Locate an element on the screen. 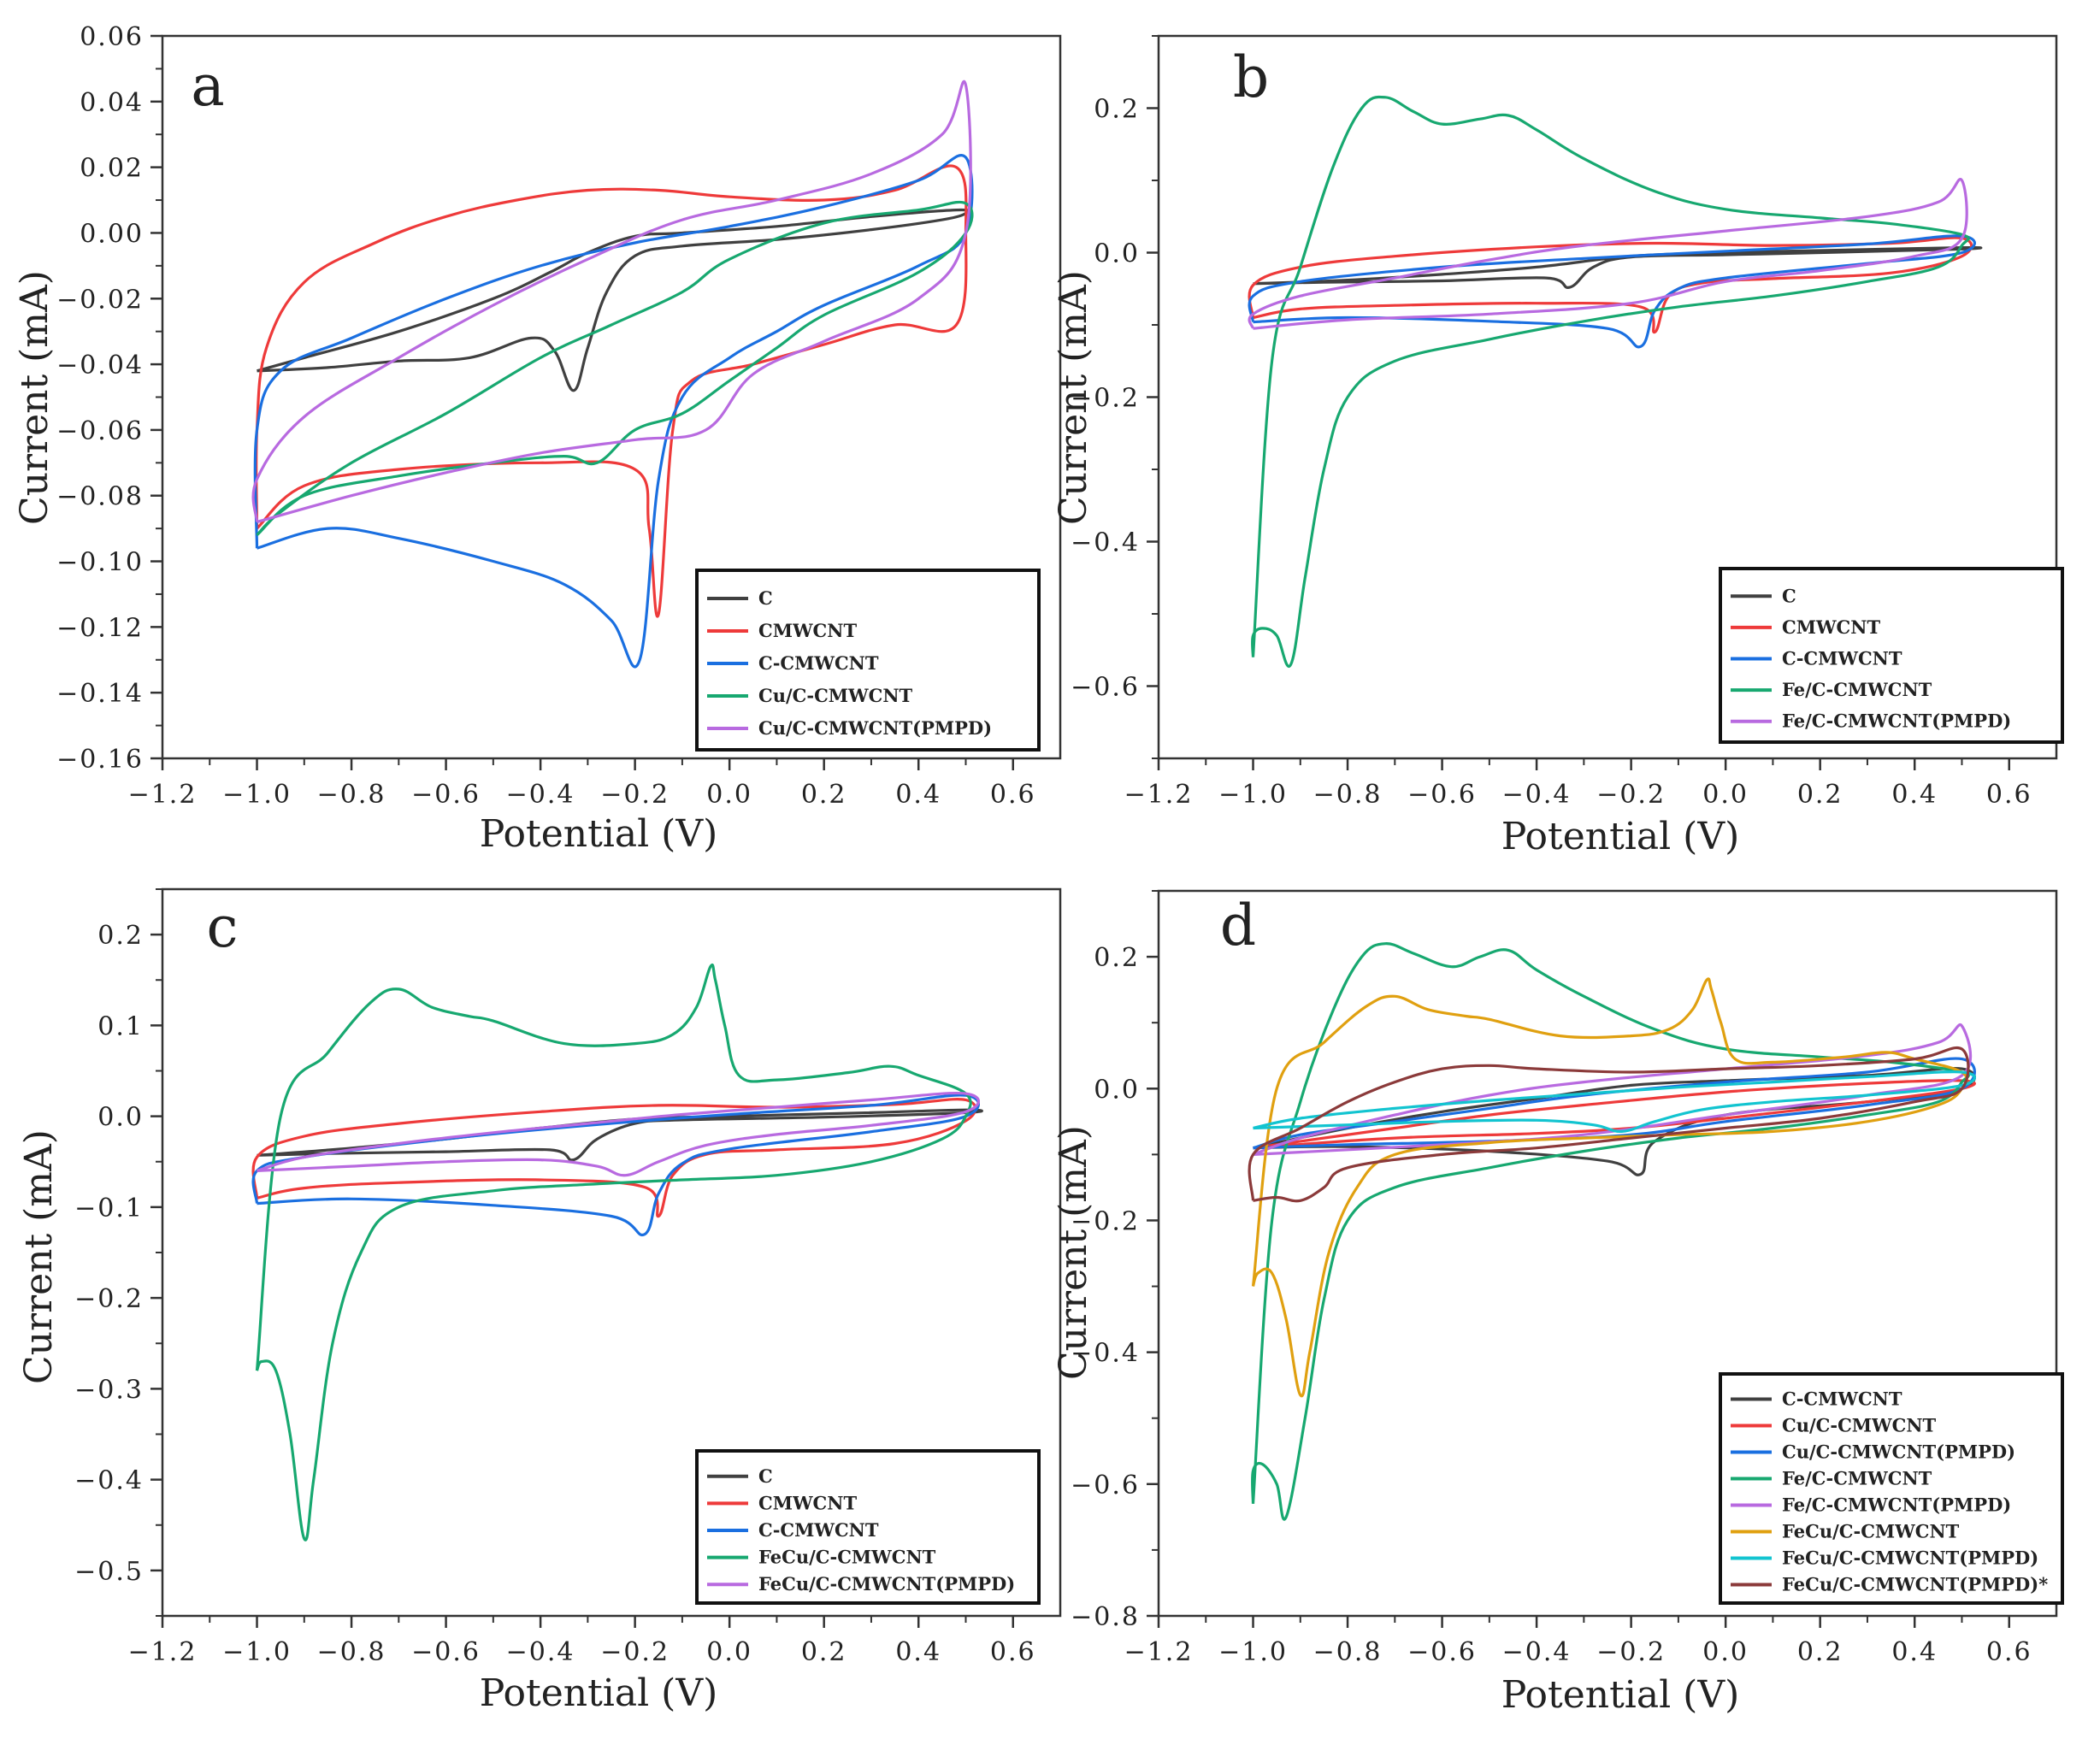  y-tick-label: −0.08 is located at coordinates (100, 497).